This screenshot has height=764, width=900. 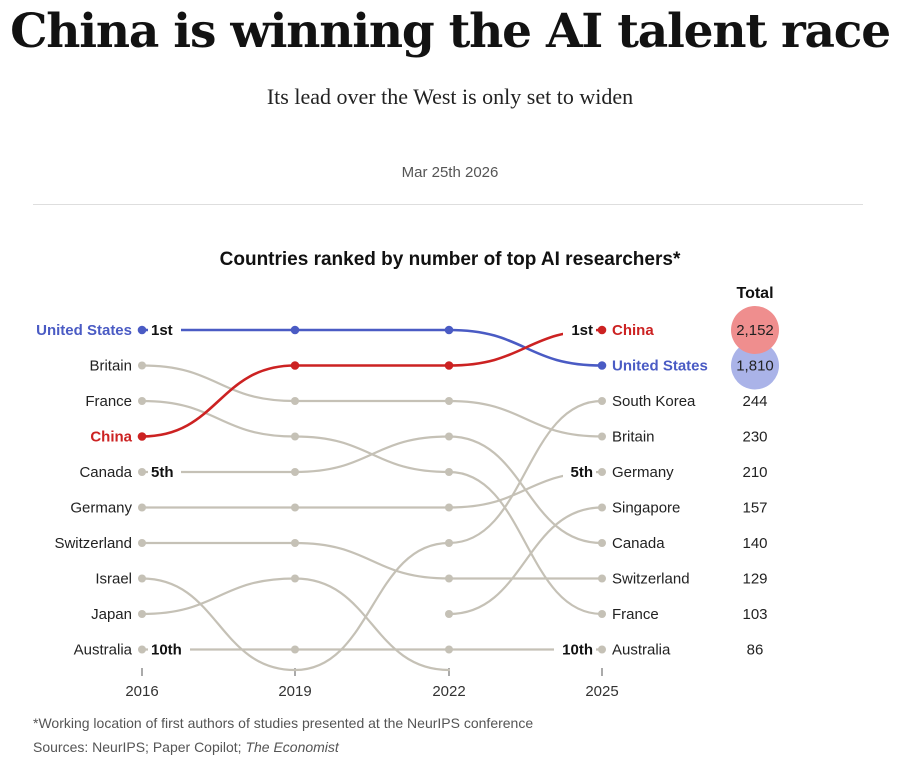 What do you see at coordinates (754, 614) in the screenshot?
I see `total-value-france: 103` at bounding box center [754, 614].